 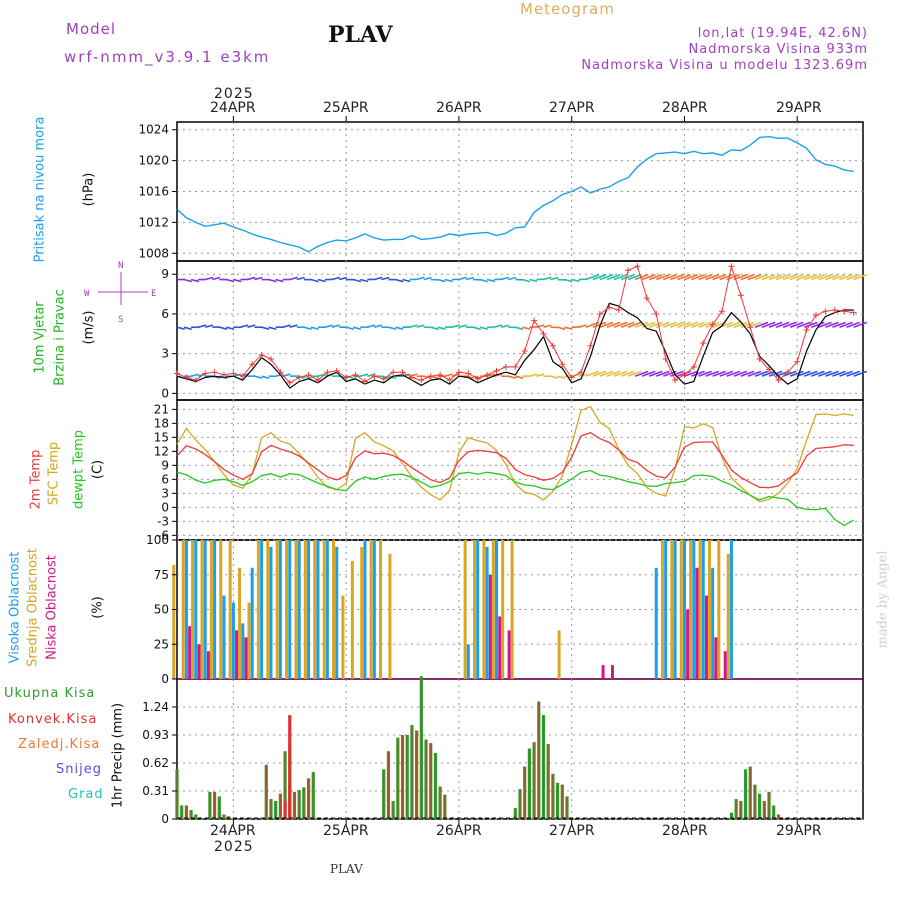 What do you see at coordinates (782, 33) in the screenshot?
I see `coords-label: lon,lat (19.94E, 42.6N)` at bounding box center [782, 33].